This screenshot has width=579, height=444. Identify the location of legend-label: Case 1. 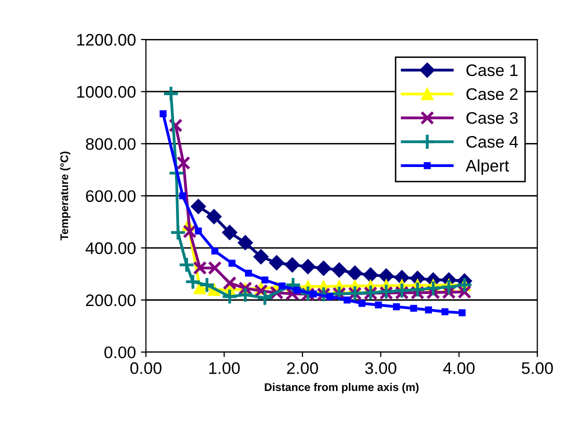
(492, 70).